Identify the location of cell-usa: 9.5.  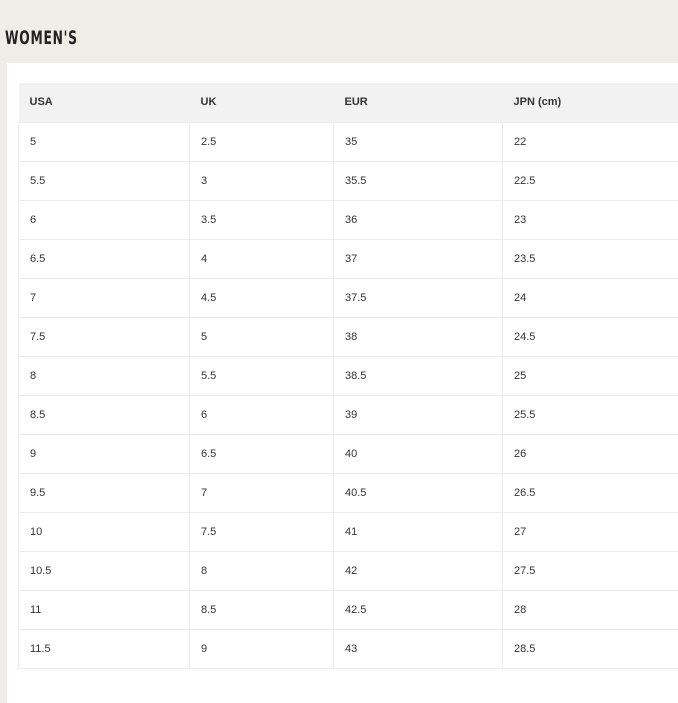
(104, 492).